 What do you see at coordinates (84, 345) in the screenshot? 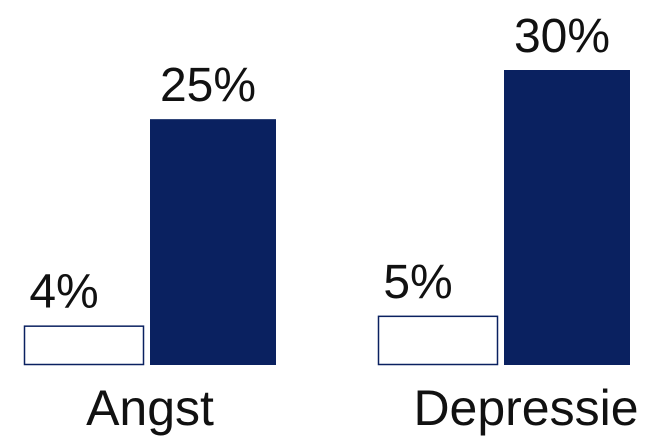
I see `bar-angst-outline` at bounding box center [84, 345].